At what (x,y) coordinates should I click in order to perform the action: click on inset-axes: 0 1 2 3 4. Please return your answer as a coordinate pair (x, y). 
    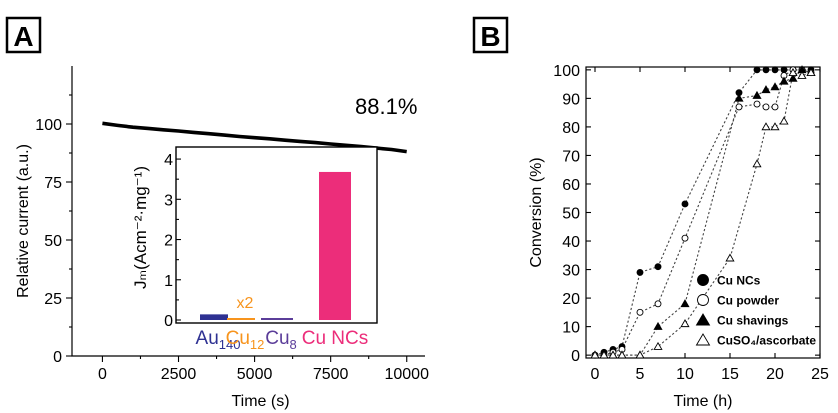
    Looking at the image, I should click on (172, 241).